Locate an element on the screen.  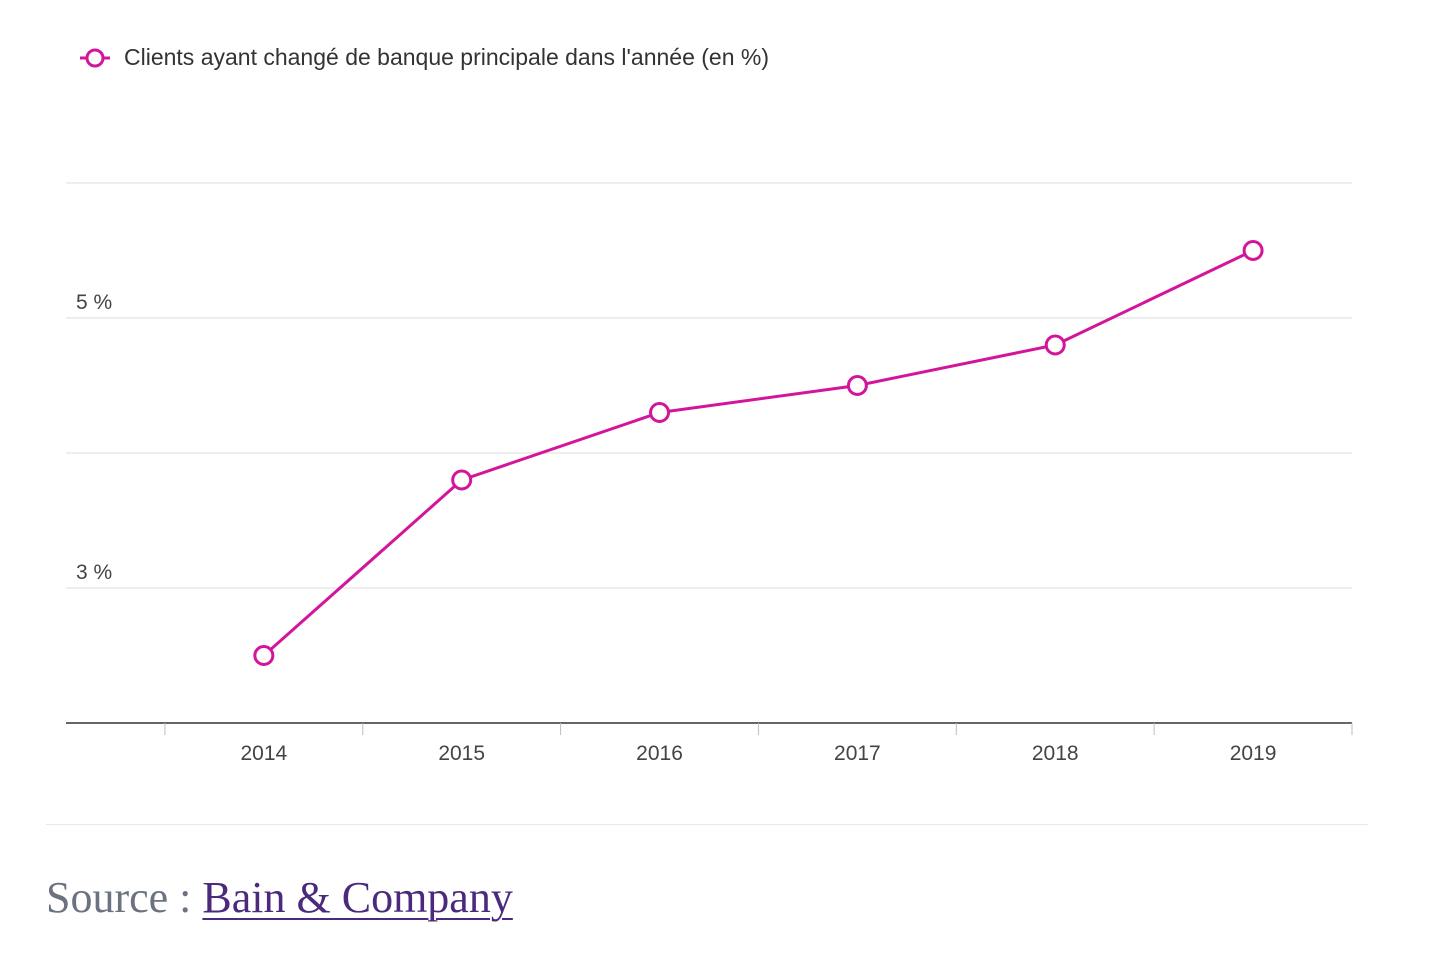
y-tick-label: 5 % is located at coordinates (94, 302).